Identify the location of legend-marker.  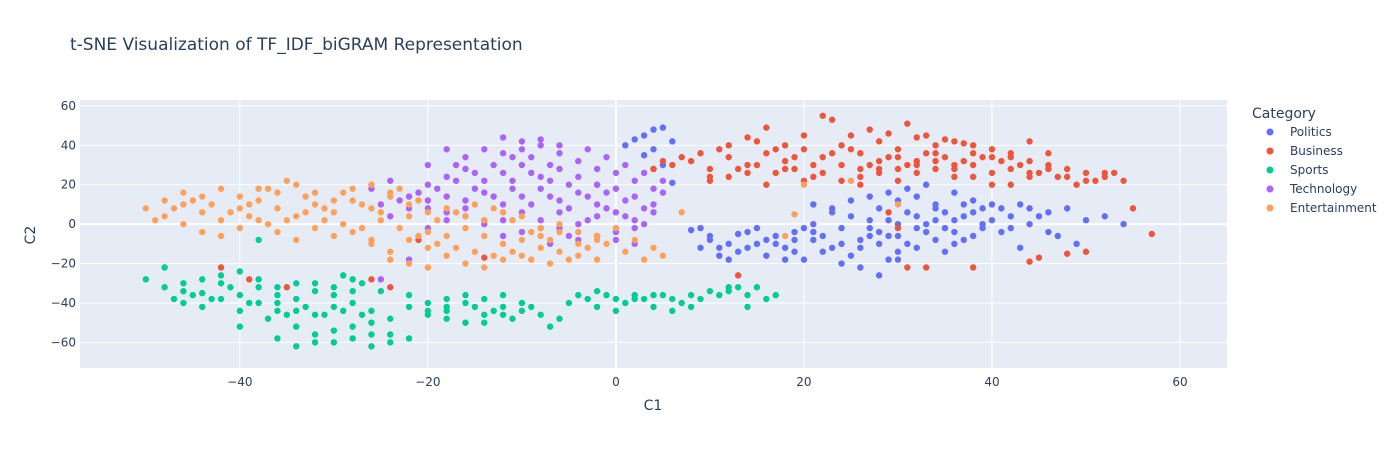
(1270, 208).